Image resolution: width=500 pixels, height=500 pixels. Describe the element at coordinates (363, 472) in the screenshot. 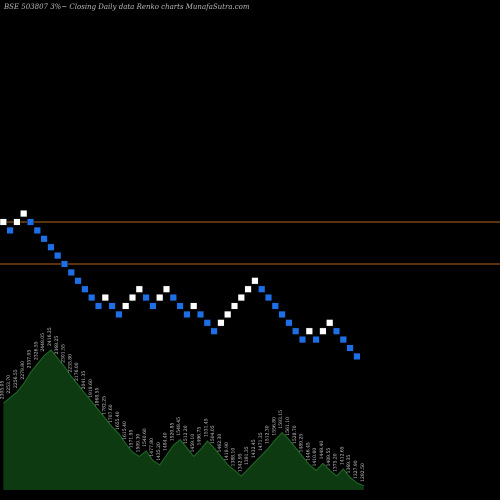

I see `volume-label: 1292.50` at that location.